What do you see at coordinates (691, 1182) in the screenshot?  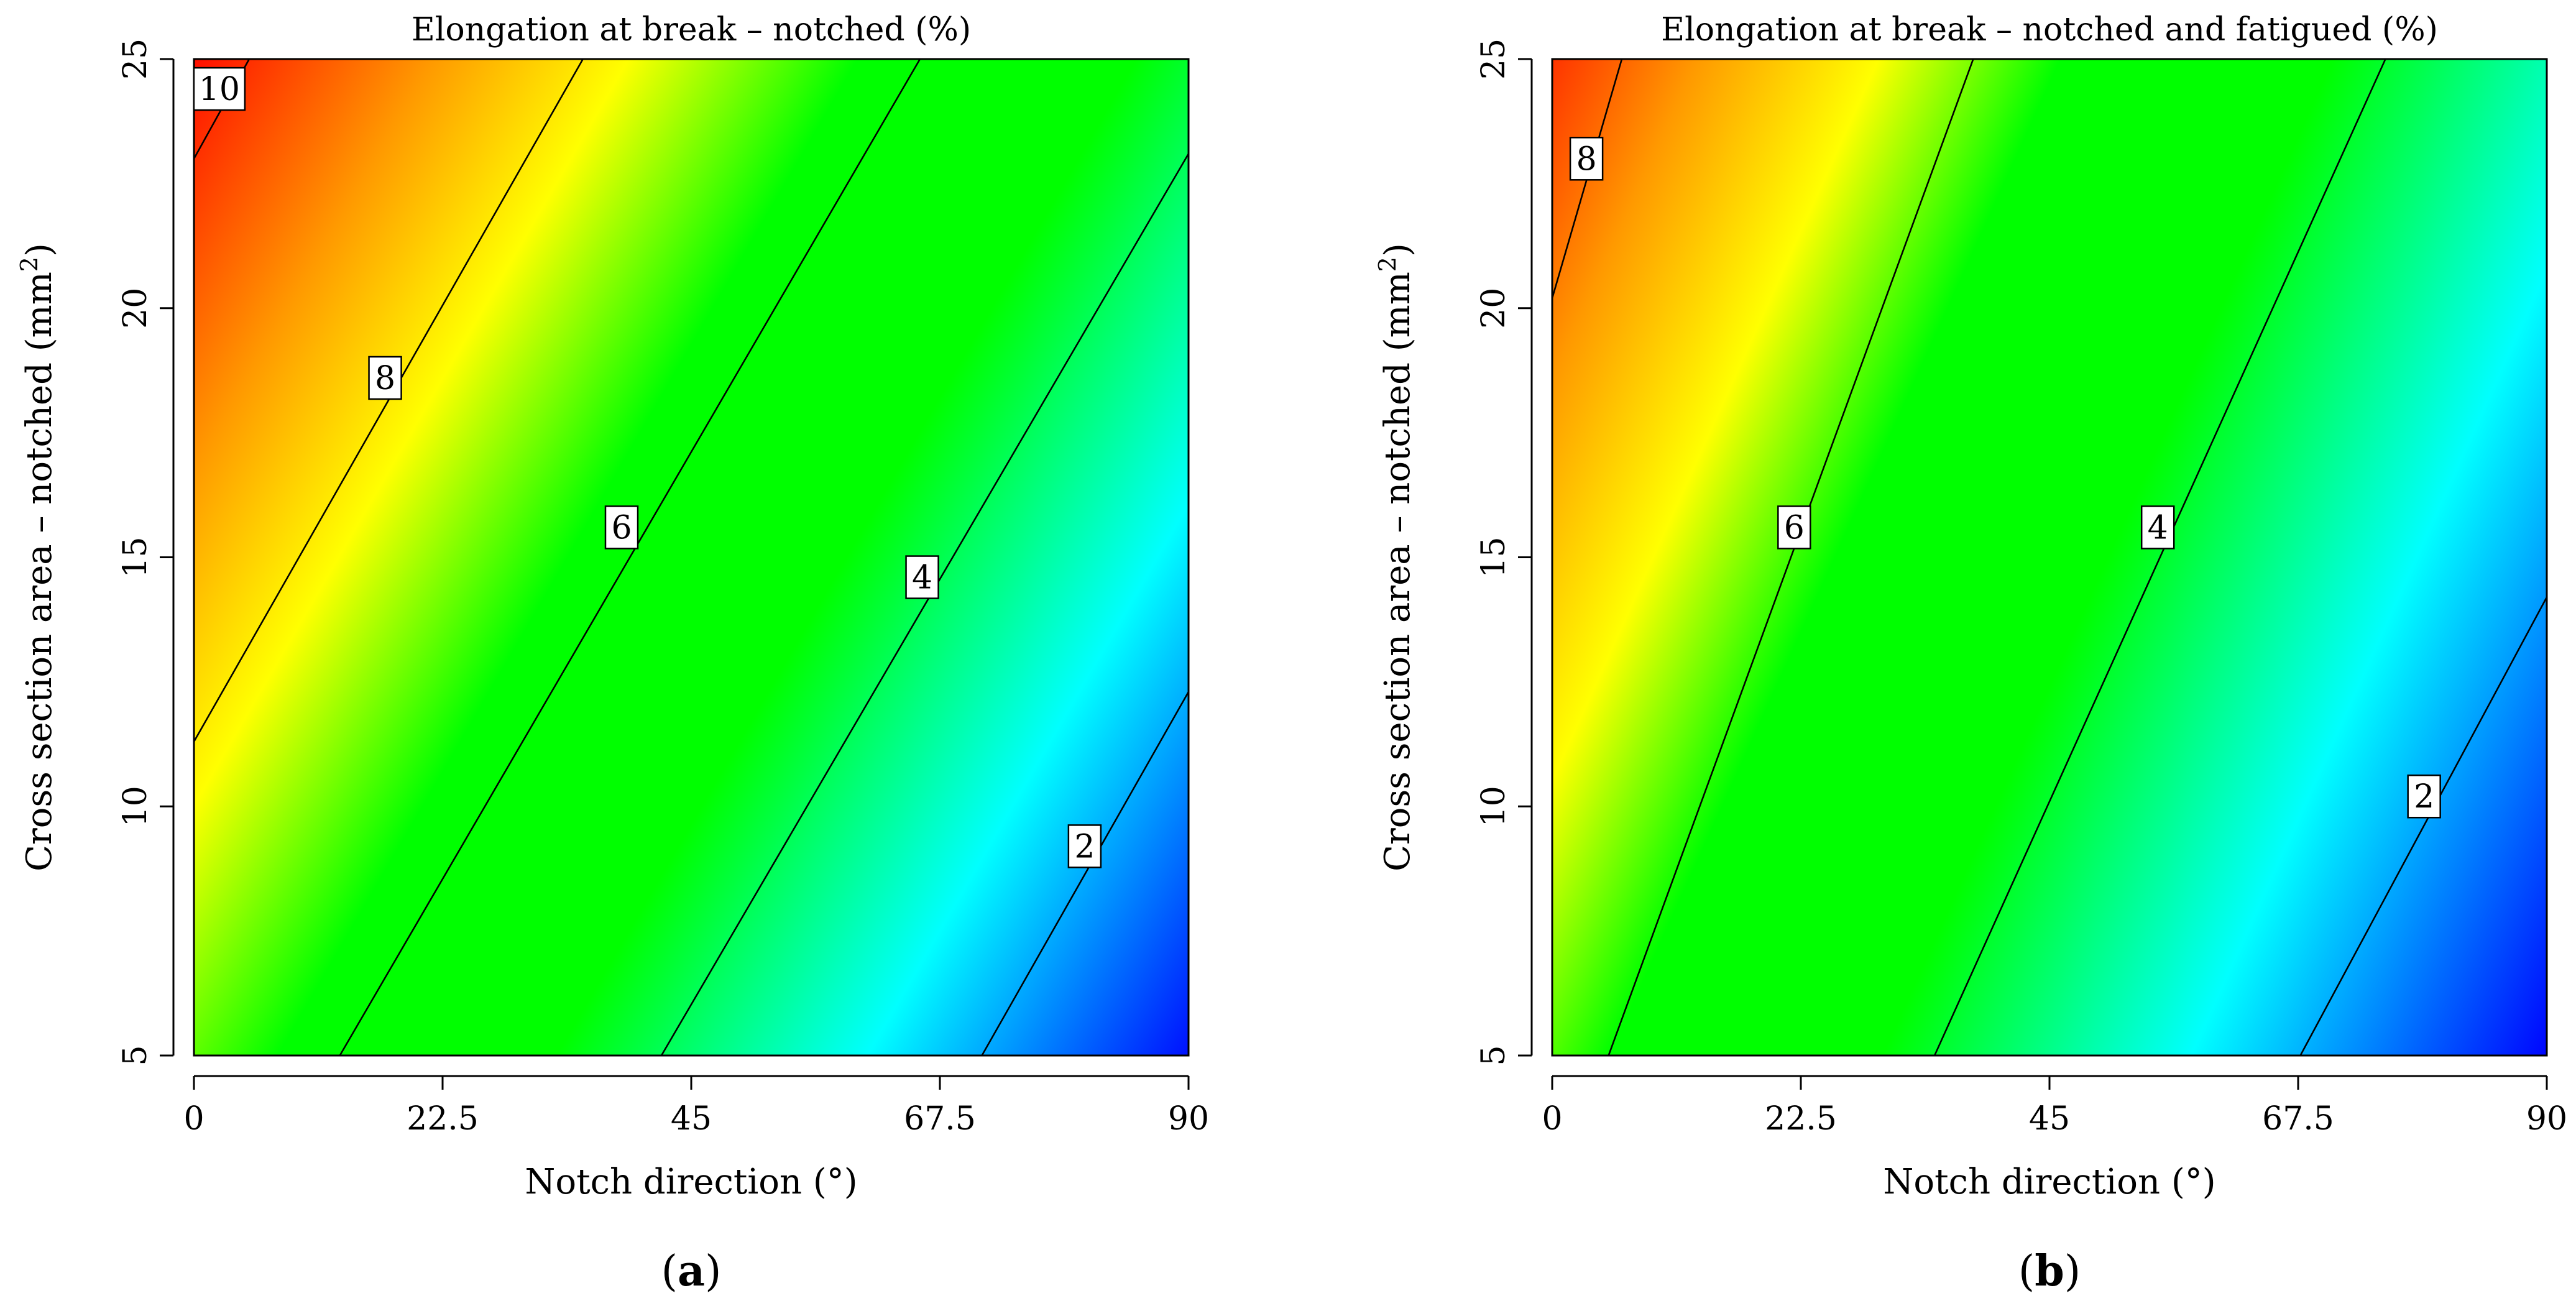 I see `x-axis-label-a: Notch direction (°)` at bounding box center [691, 1182].